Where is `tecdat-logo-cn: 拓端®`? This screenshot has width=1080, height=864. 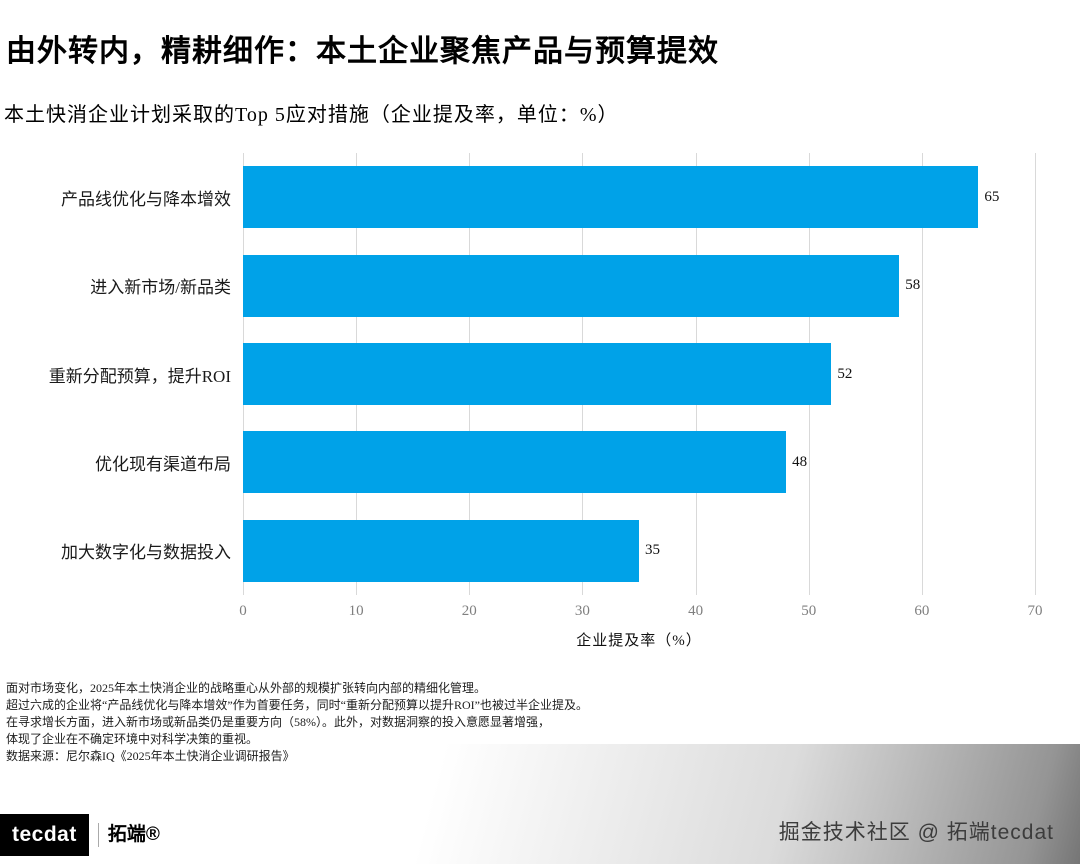
tecdat-logo-cn: 拓端® is located at coordinates (128, 835).